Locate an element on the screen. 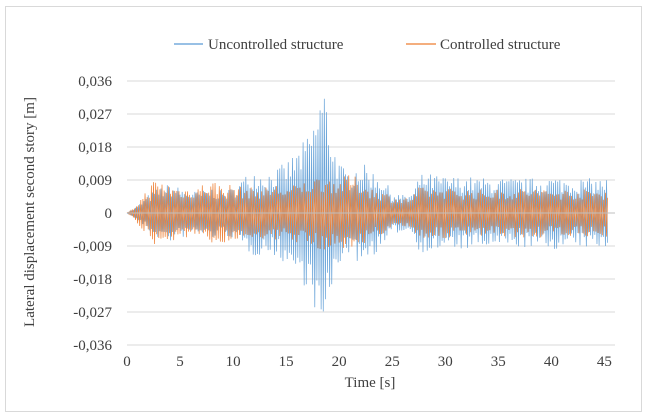 This screenshot has height=418, width=647. legend-item-uncontrolled: Uncontrolled structure is located at coordinates (259, 45).